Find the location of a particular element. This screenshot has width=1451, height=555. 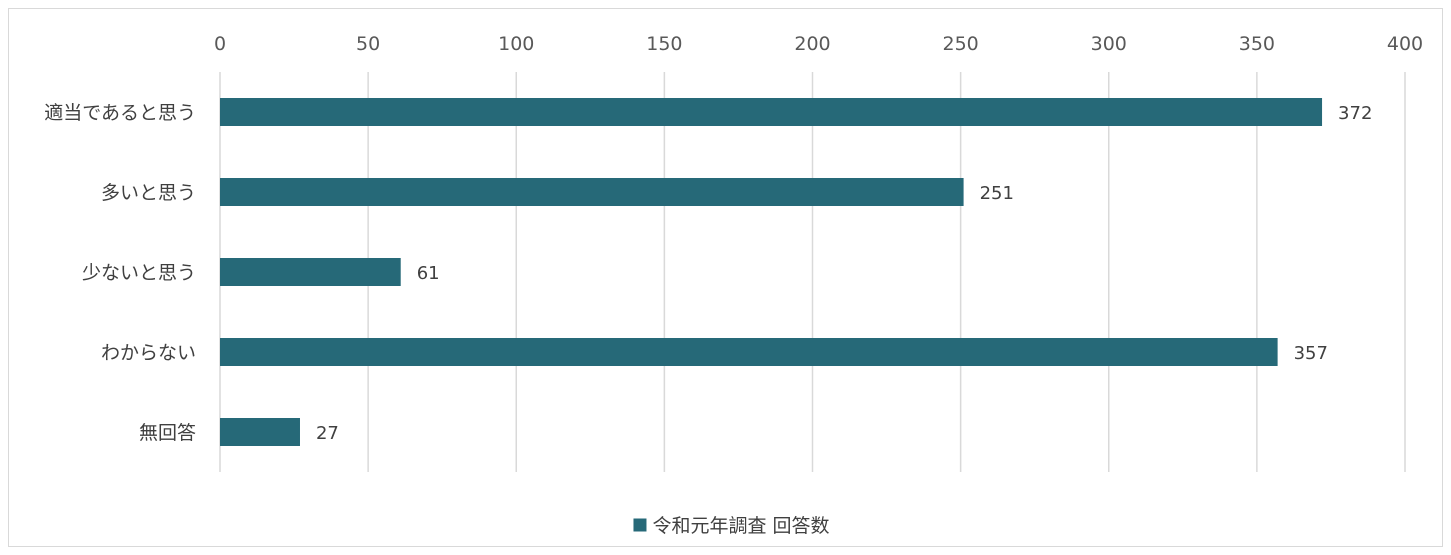

data-label: 357 is located at coordinates (1311, 353).